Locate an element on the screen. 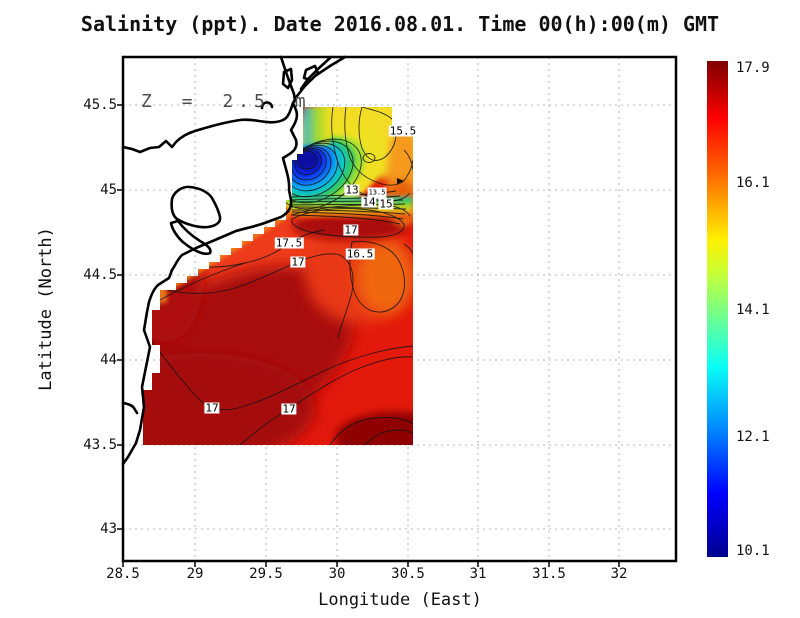 Image resolution: width=800 pixels, height=618 pixels. colorbar-tick-label: 10.1 is located at coordinates (753, 551).